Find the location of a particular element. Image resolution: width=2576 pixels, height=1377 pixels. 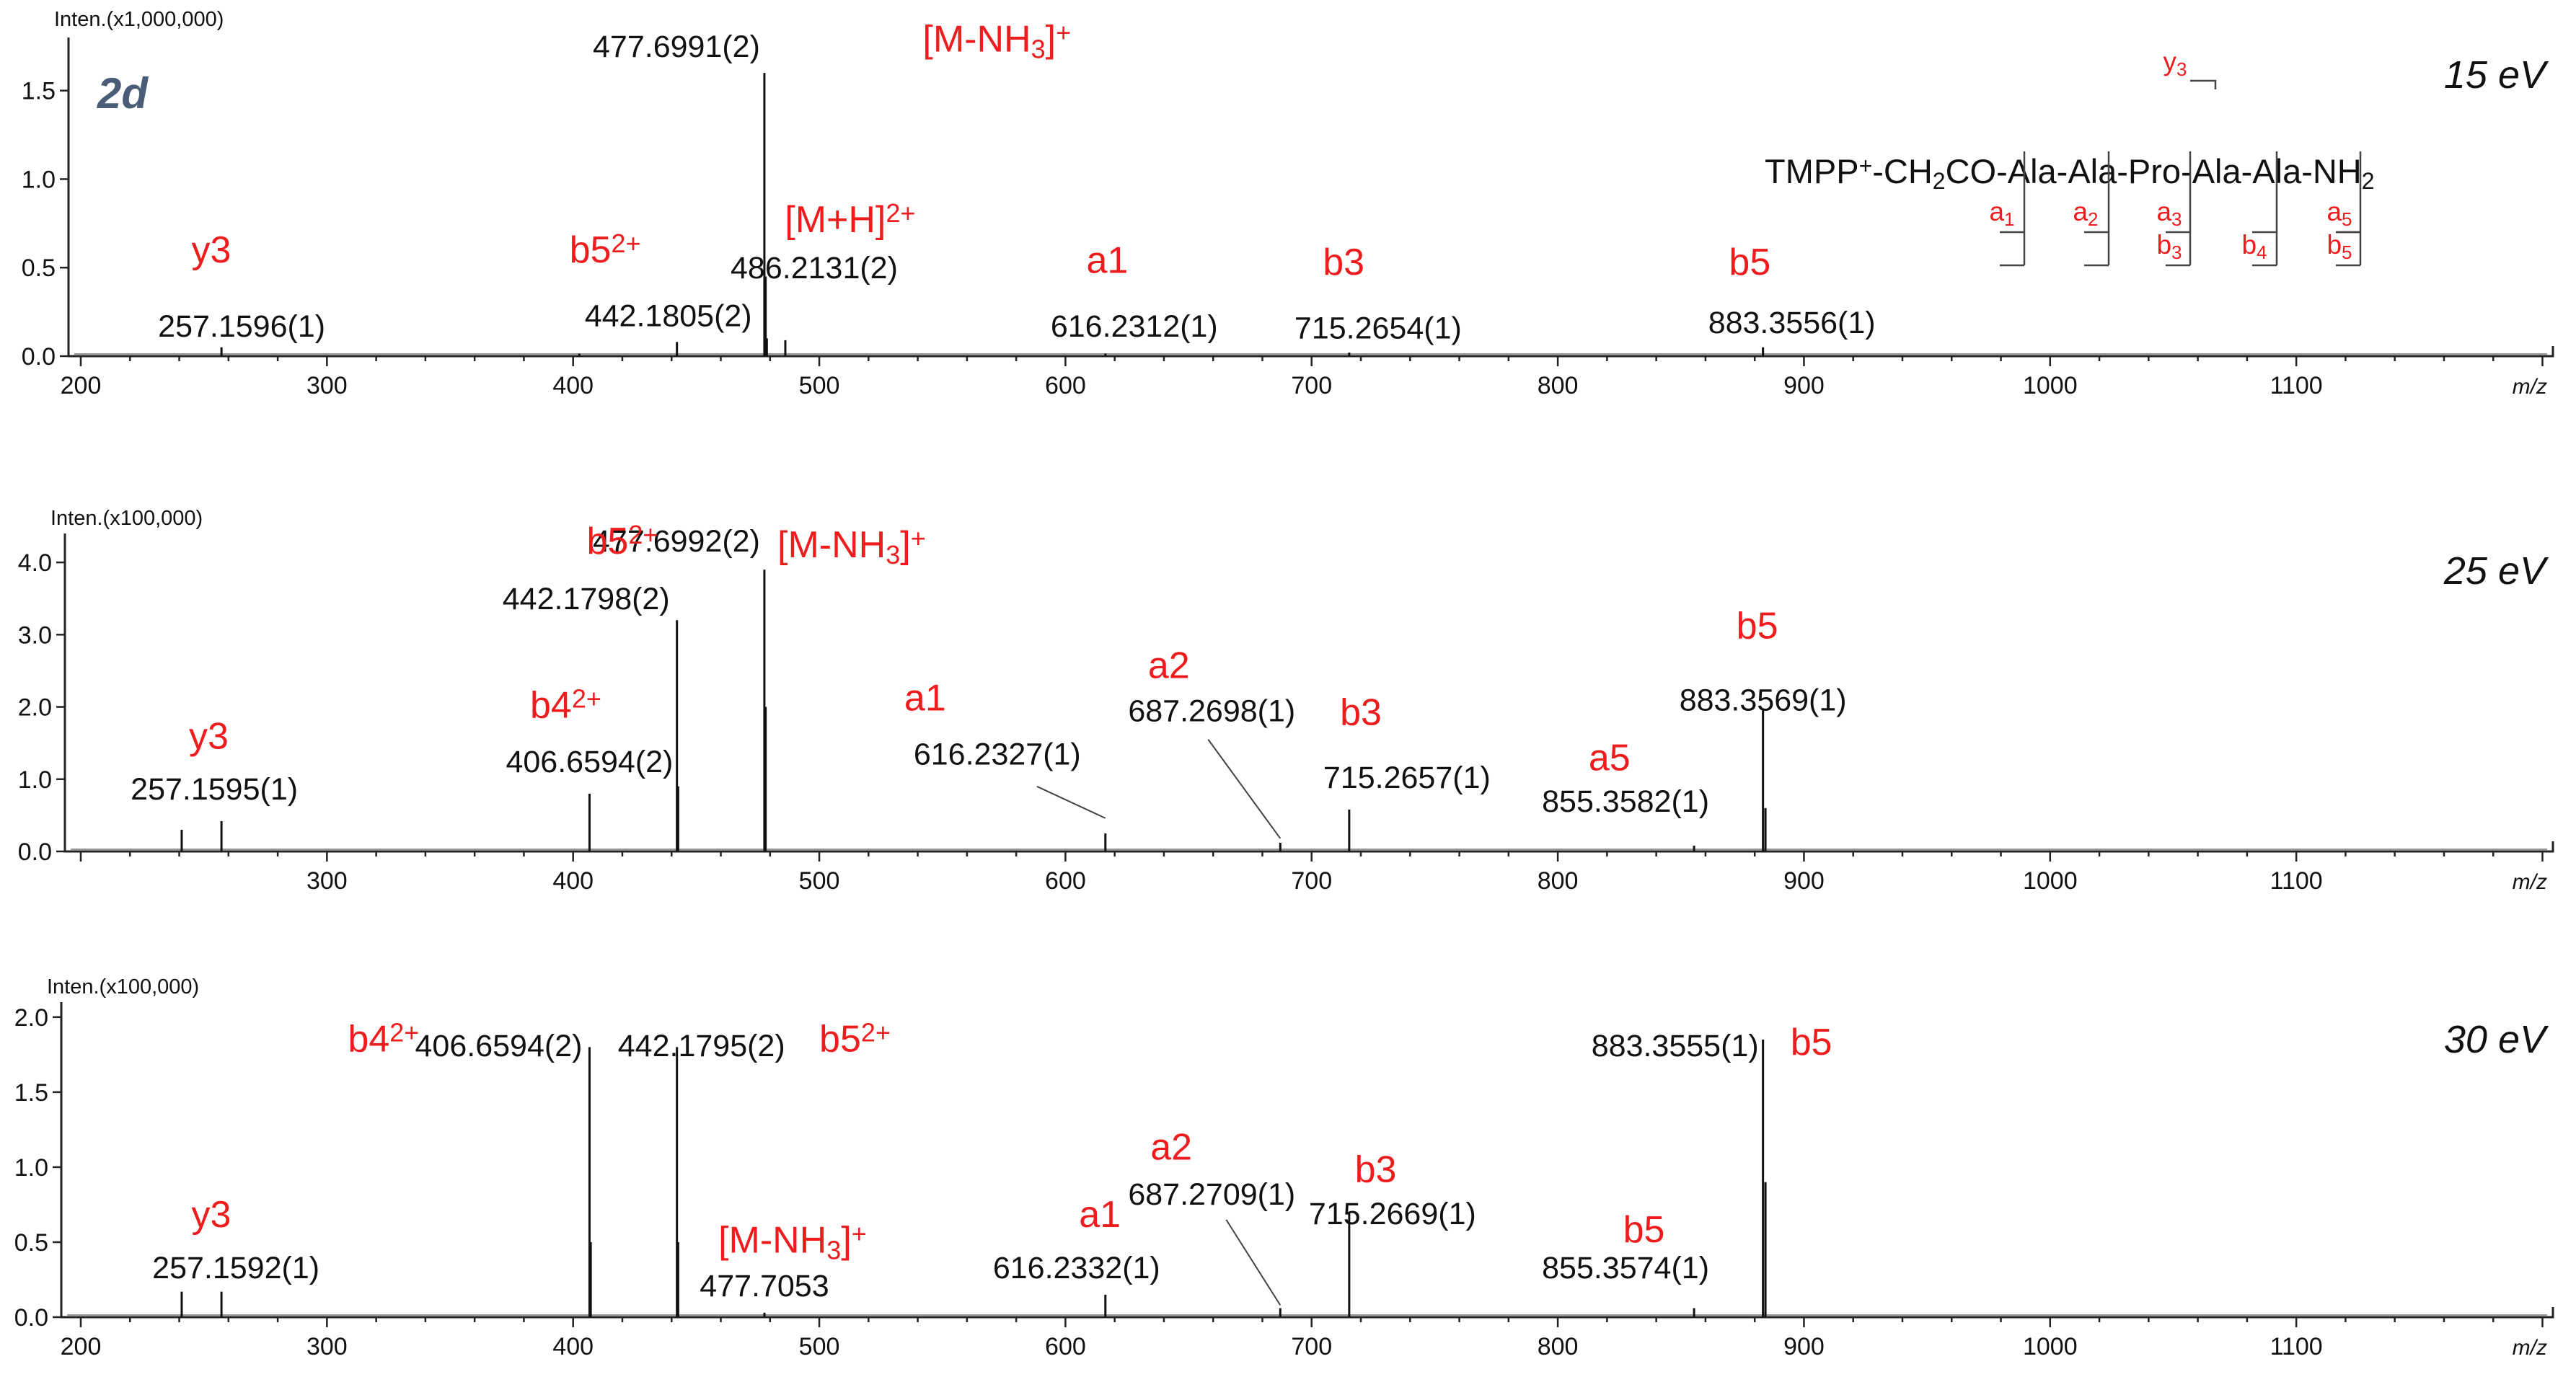

peak-mass-label: 687.2698(1) is located at coordinates (1211, 711).